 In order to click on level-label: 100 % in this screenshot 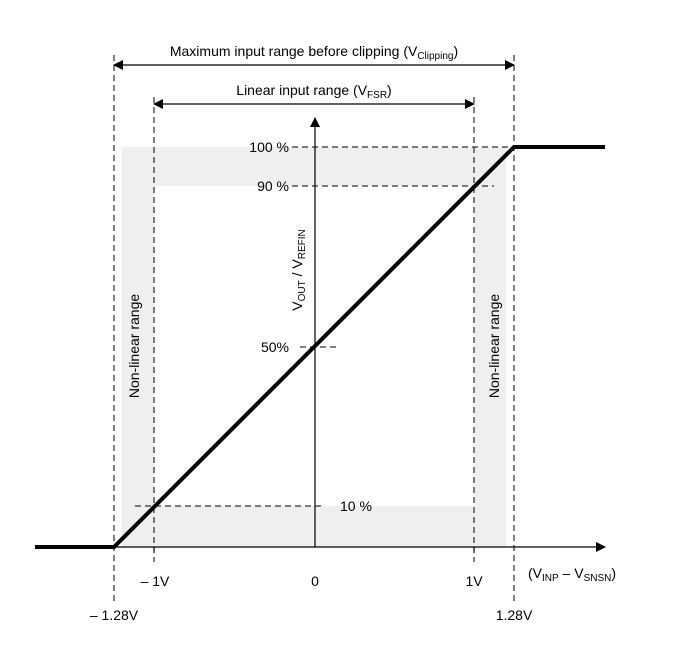, I will do `click(269, 147)`.